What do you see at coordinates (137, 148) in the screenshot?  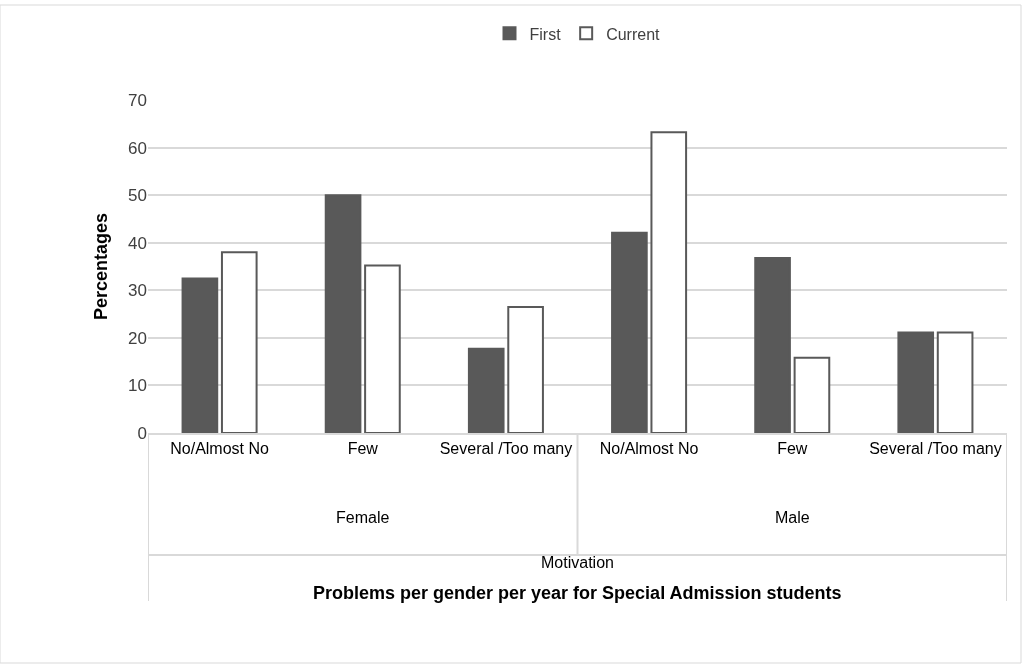 I see `y-tick-label: 60` at bounding box center [137, 148].